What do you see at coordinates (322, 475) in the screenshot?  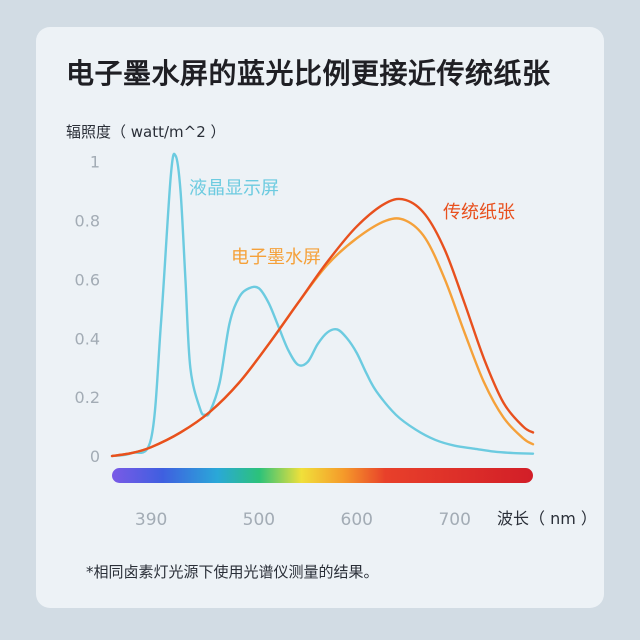 I see `wavelength-spectrum-bar` at bounding box center [322, 475].